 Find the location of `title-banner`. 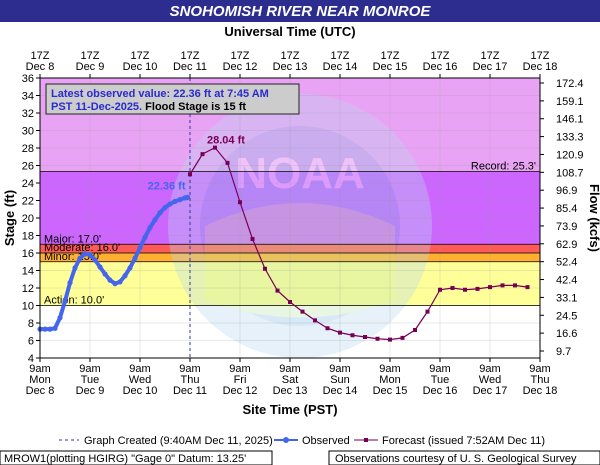

title-banner is located at coordinates (300, 11).